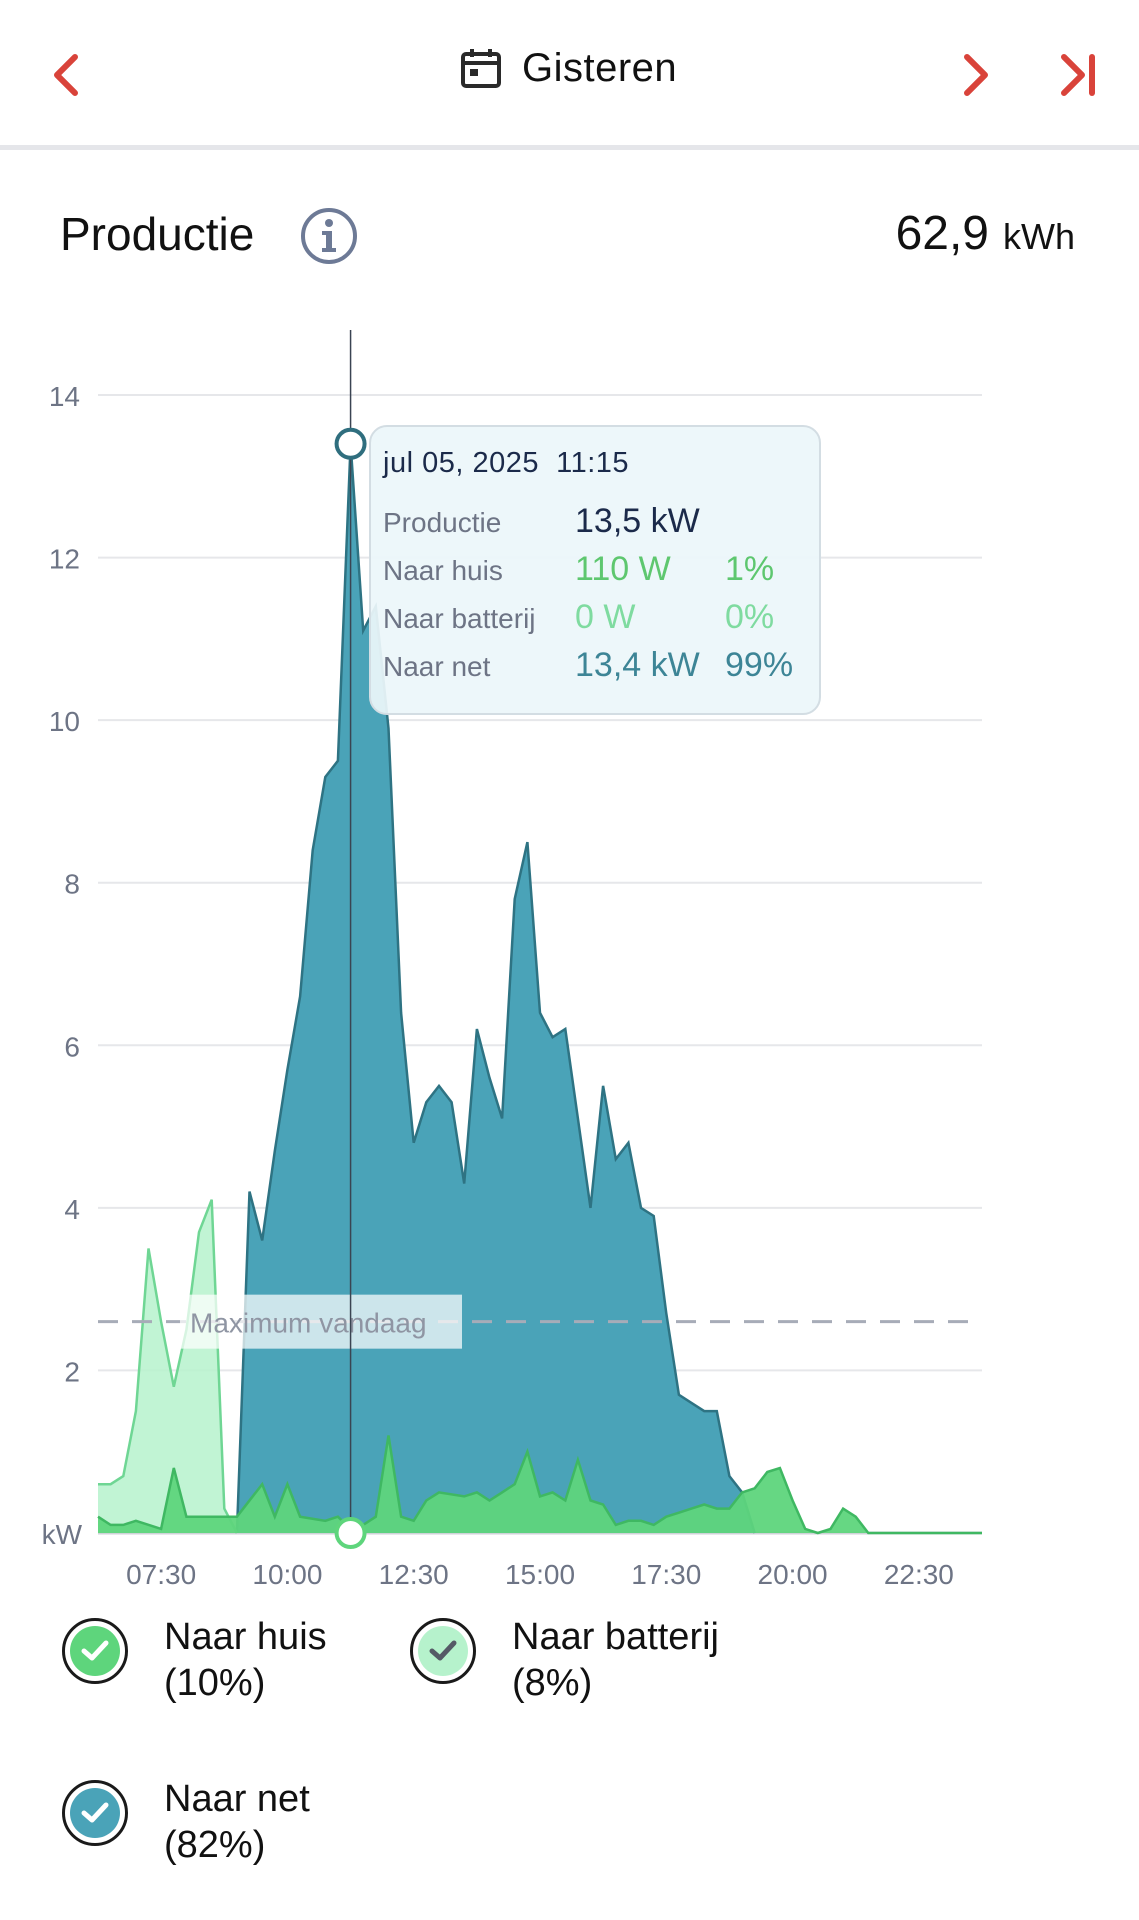  I want to click on chevron-right-icon, so click(976, 75).